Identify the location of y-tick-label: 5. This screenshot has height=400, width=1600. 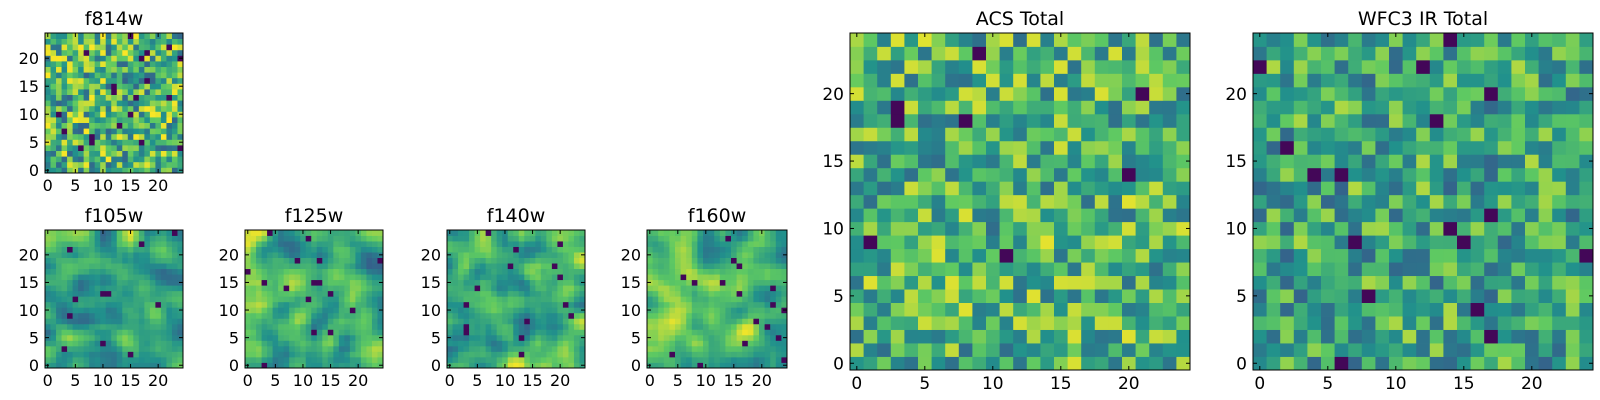
(234, 337).